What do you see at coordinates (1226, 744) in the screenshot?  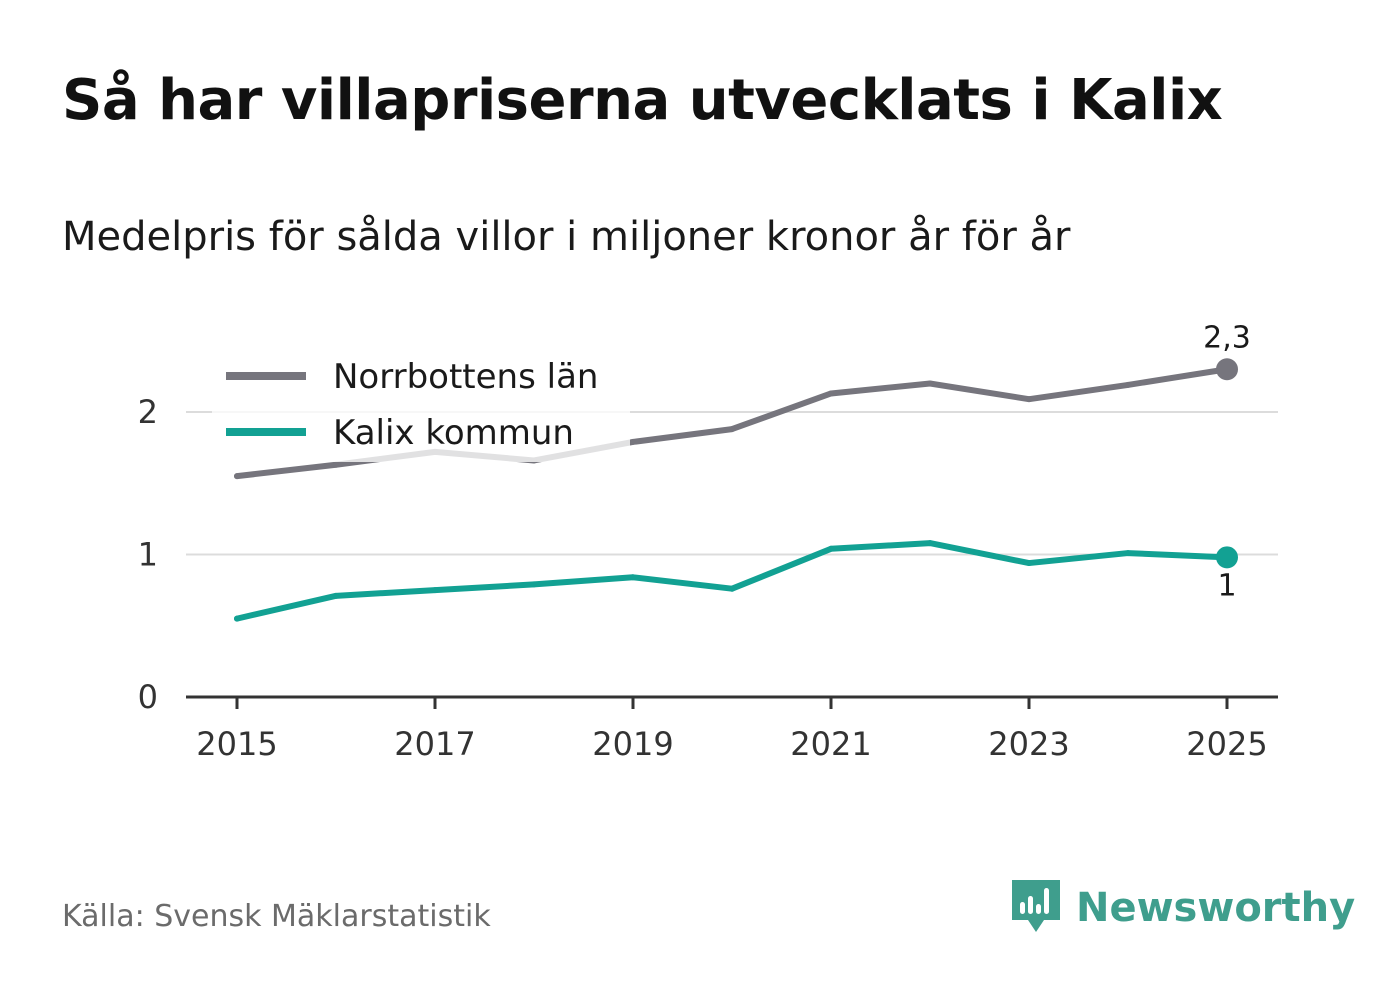 I see `x-tick-label-2025: 2025` at bounding box center [1226, 744].